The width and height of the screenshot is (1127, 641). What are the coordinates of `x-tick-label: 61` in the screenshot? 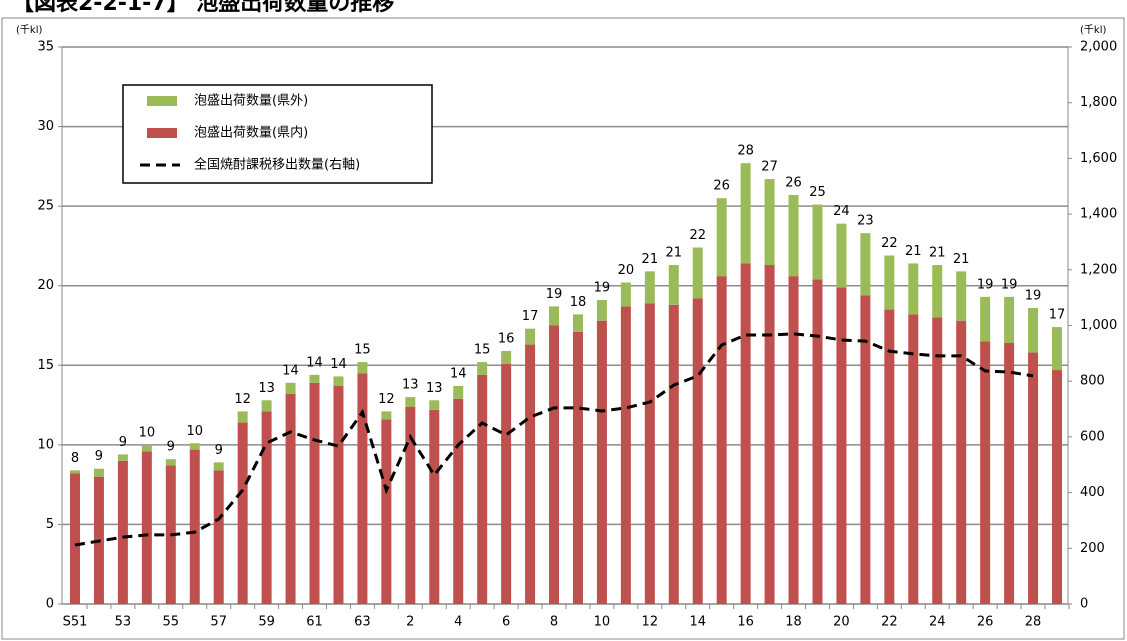 It's located at (314, 622).